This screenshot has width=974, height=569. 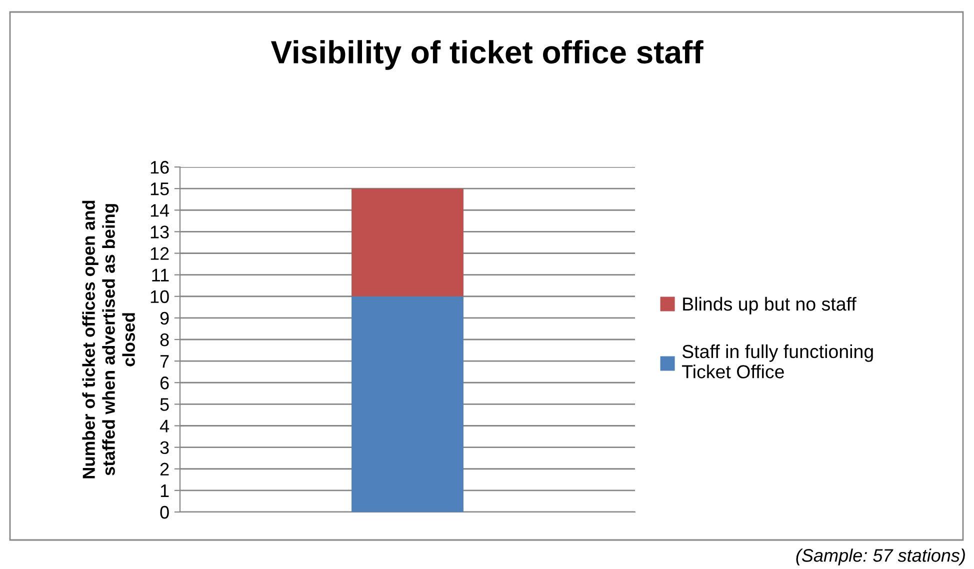 I want to click on y-tick-label: 5, so click(x=164, y=404).